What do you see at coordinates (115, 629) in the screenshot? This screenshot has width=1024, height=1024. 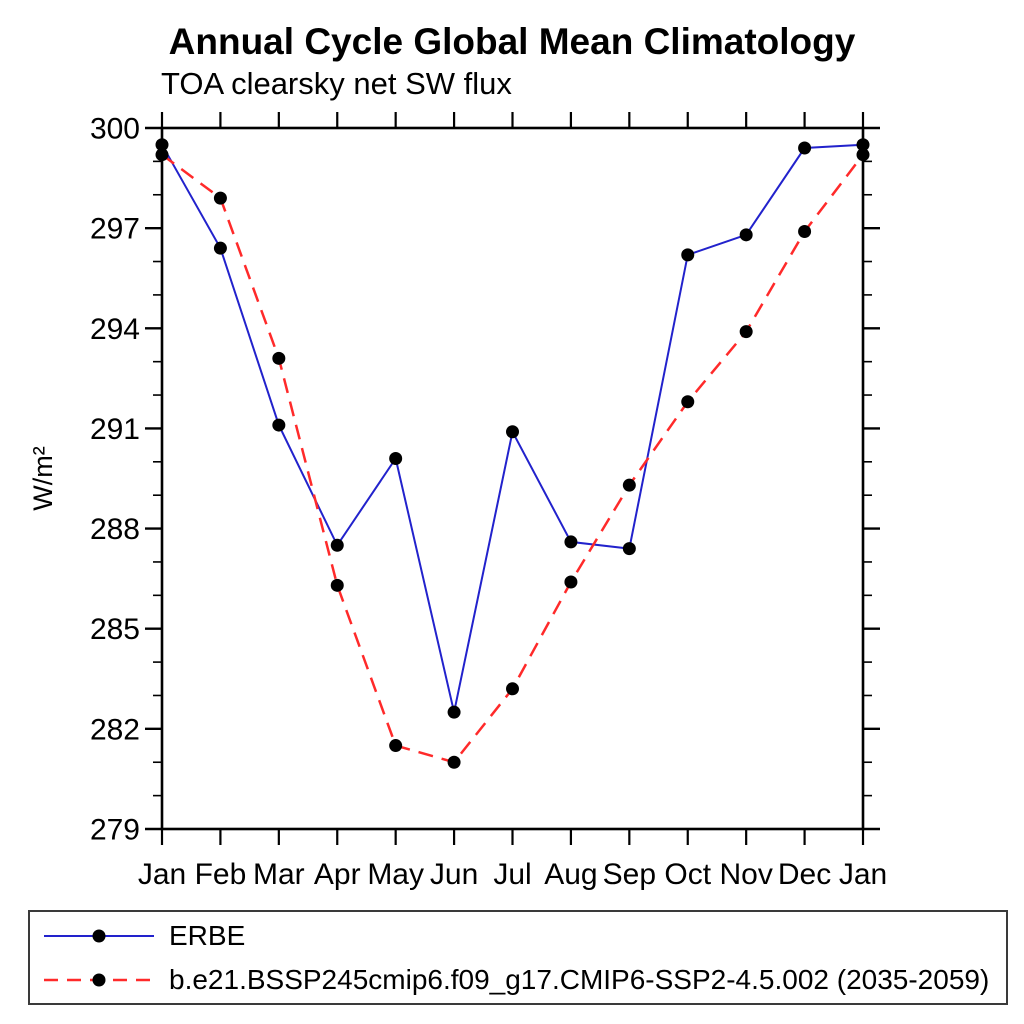 I see `y-tick-label: 285` at bounding box center [115, 629].